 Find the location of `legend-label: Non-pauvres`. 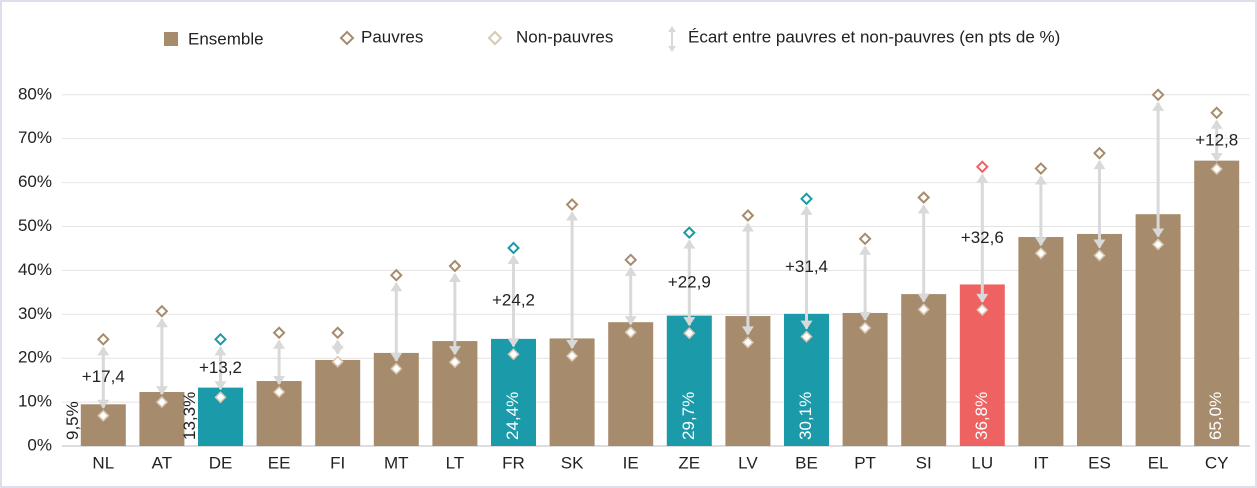

legend-label: Non-pauvres is located at coordinates (564, 36).